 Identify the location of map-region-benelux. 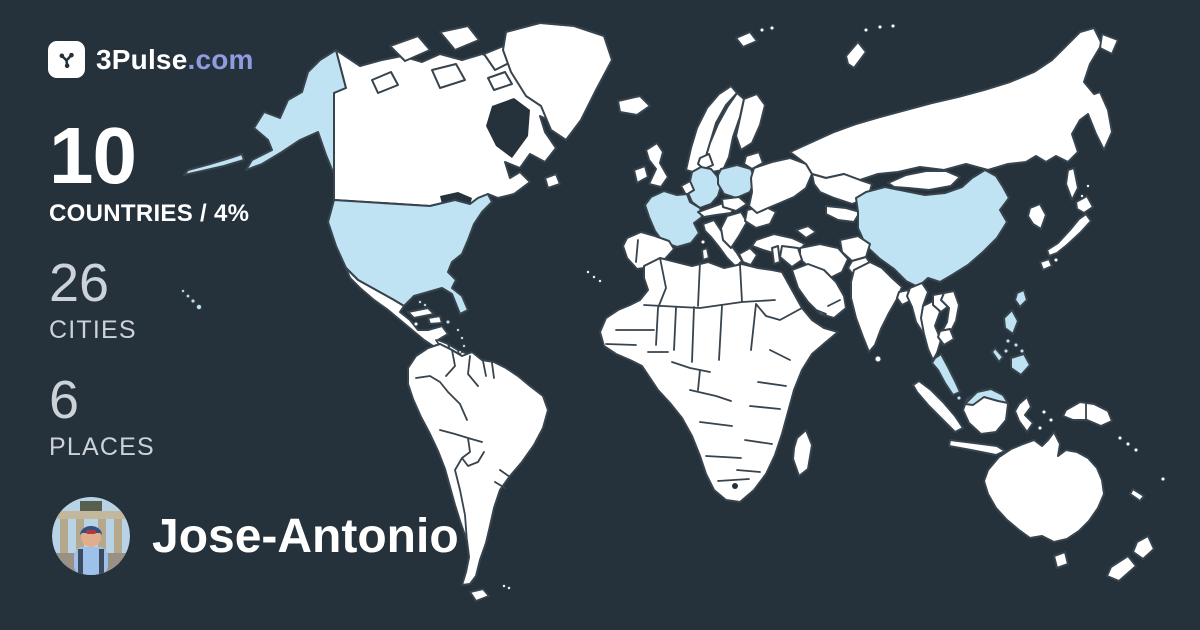
(687, 188).